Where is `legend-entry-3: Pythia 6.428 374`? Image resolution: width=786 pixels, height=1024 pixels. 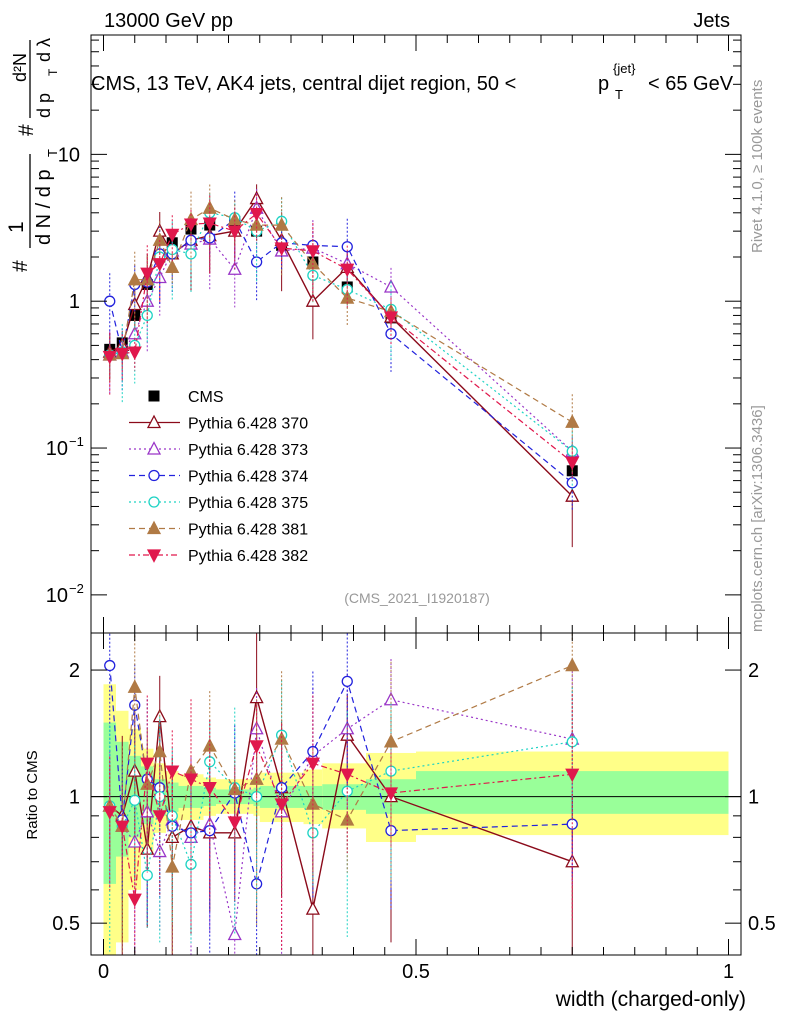
legend-entry-3: Pythia 6.428 374 is located at coordinates (218, 477).